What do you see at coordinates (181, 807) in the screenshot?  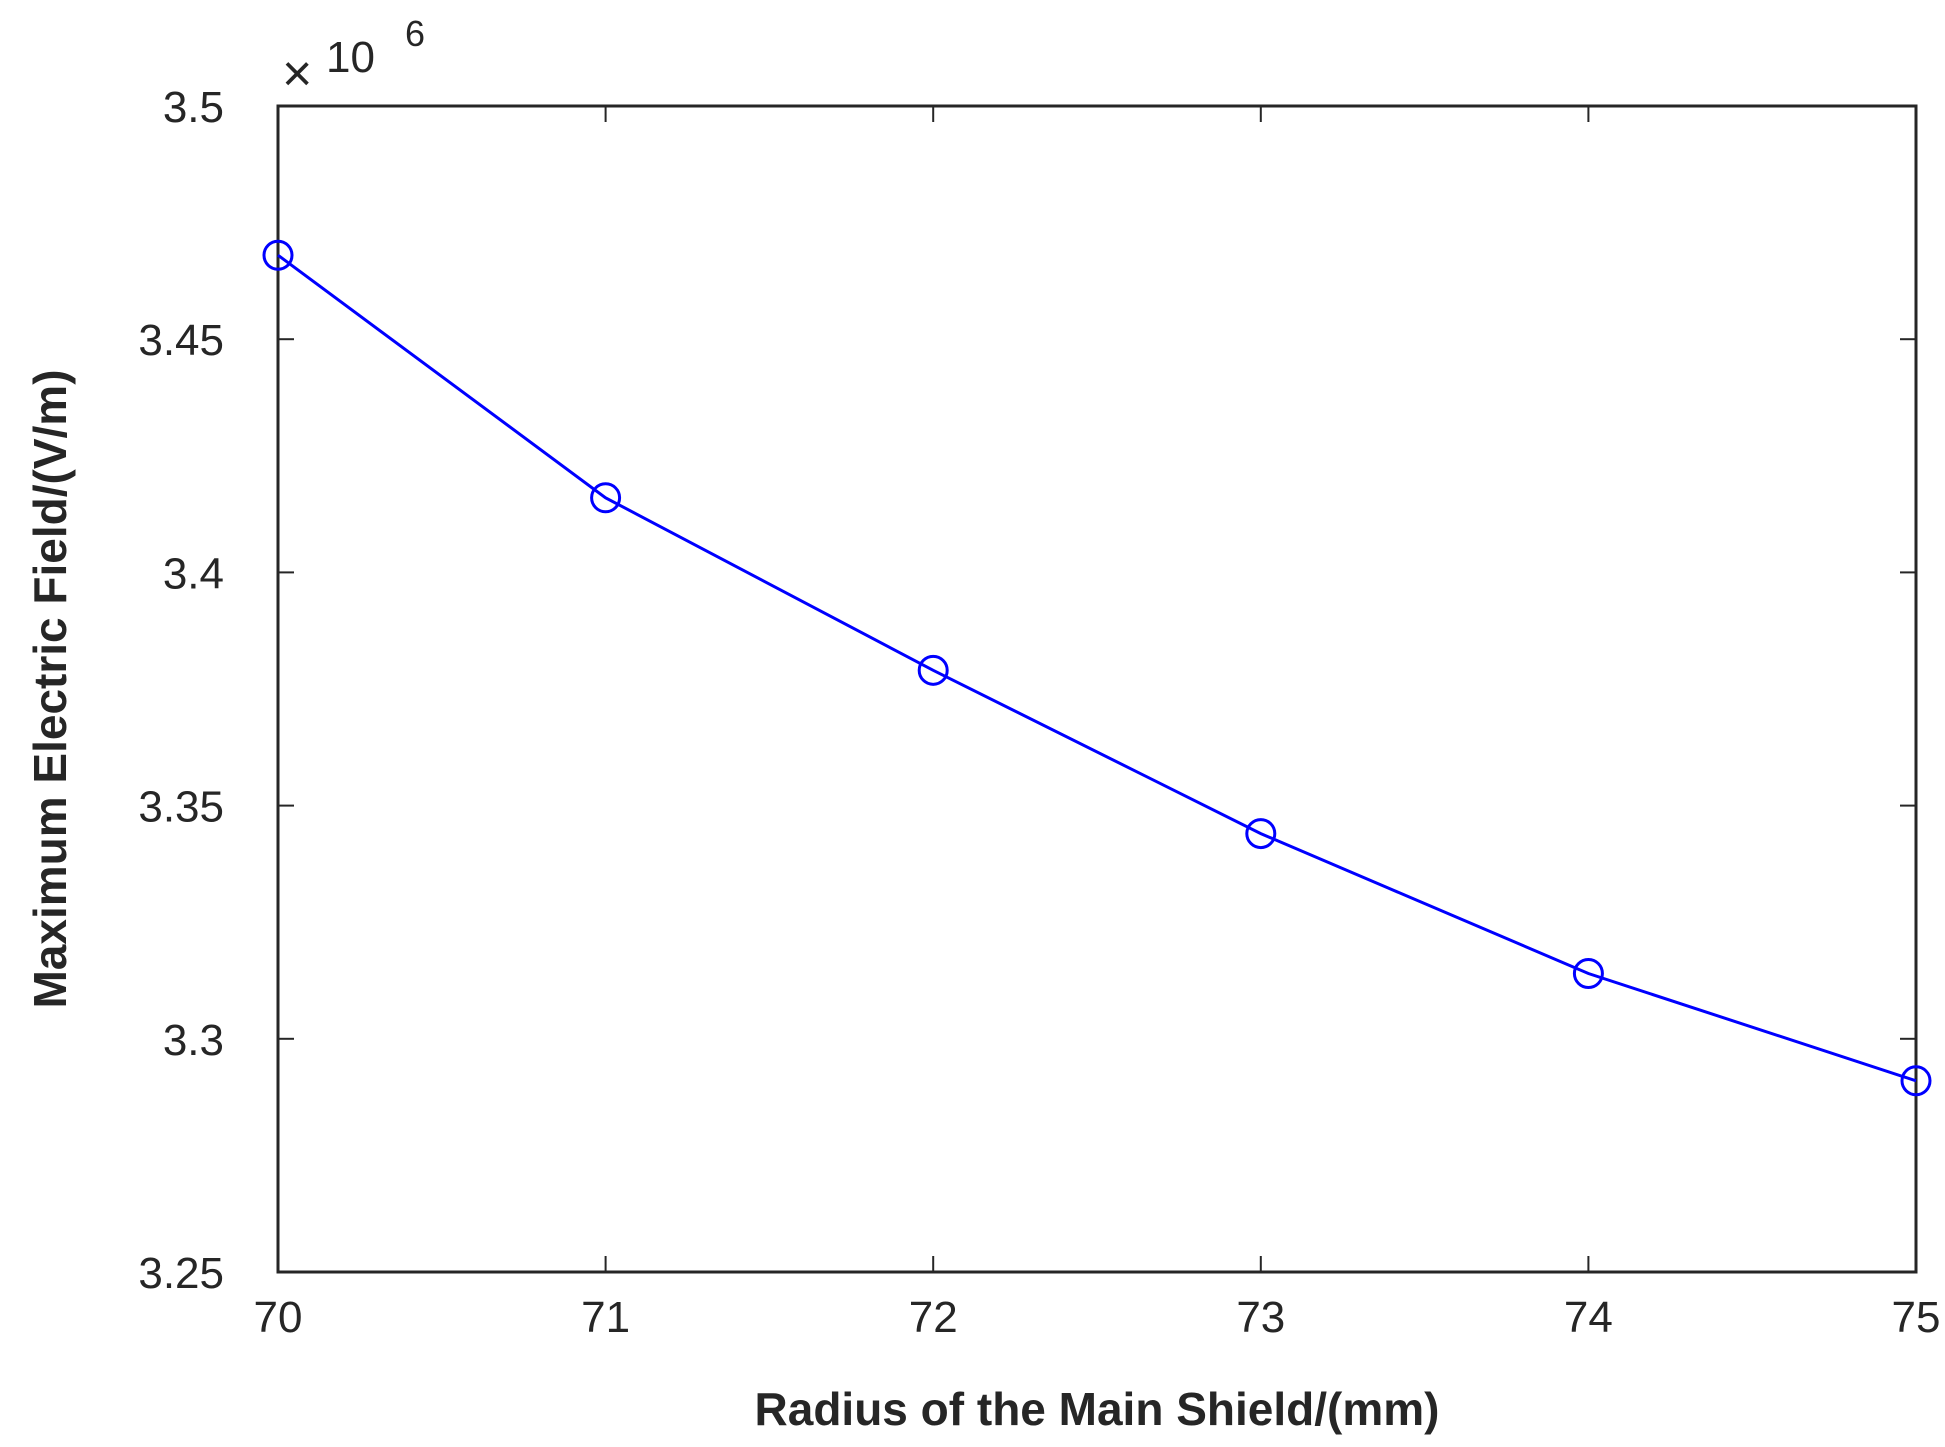 I see `y-tick-label: 3.35` at bounding box center [181, 807].